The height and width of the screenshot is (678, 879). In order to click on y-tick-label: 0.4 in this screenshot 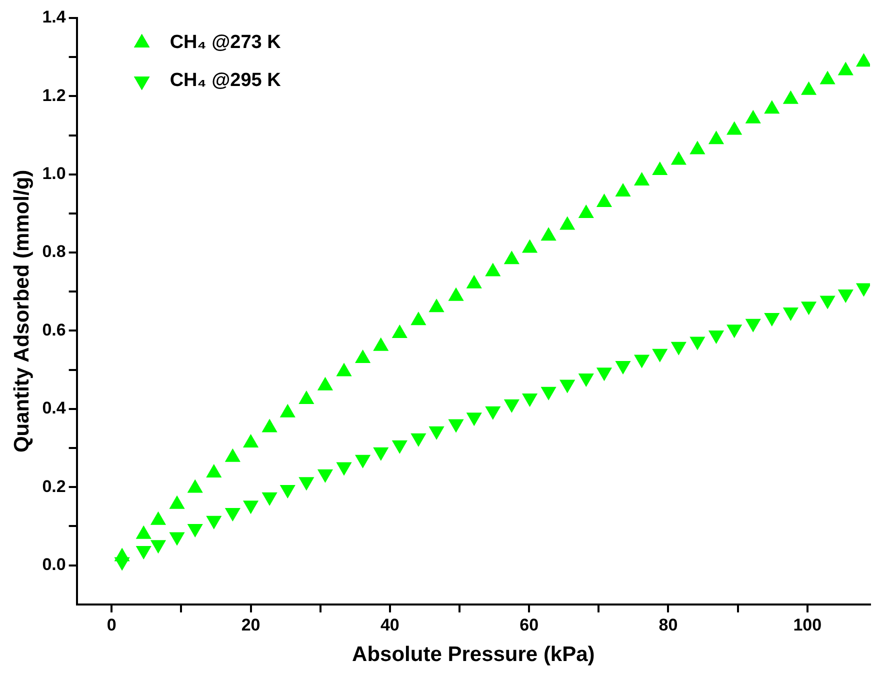, I will do `click(54, 408)`.